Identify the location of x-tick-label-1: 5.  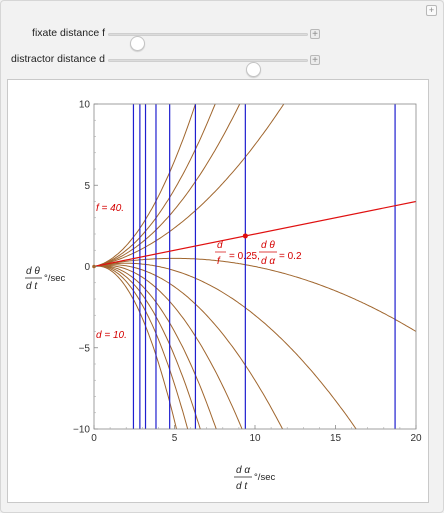
(175, 438).